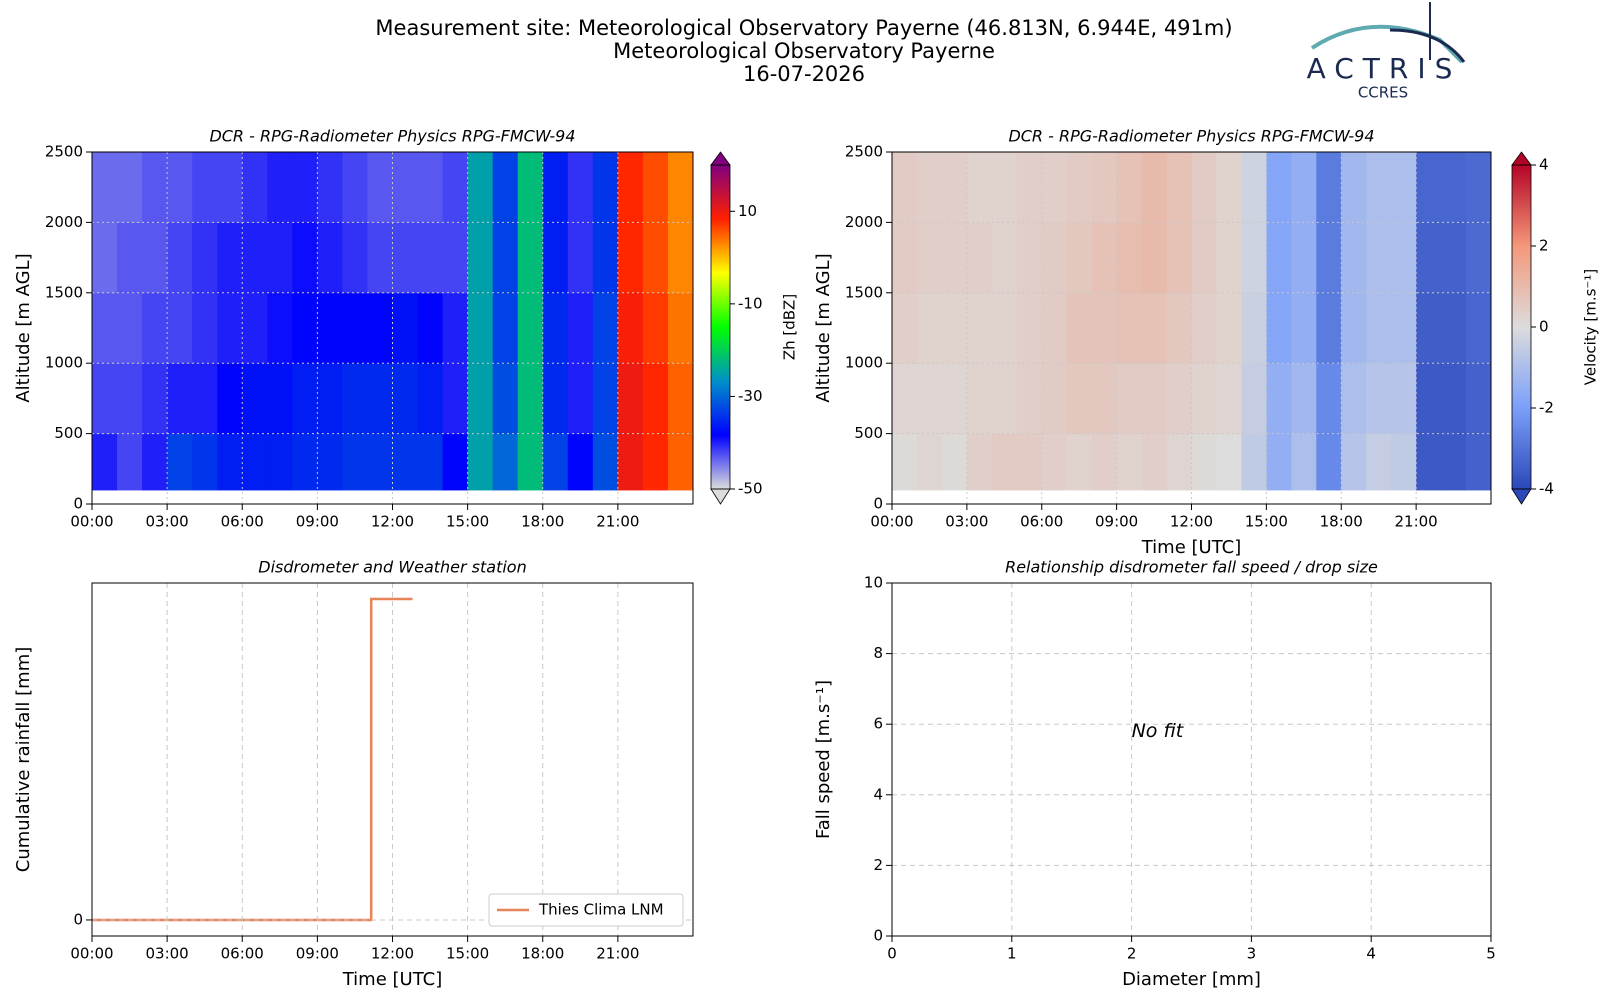 This screenshot has height=1000, width=1600. I want to click on x-tick-label: 3, so click(1252, 954).